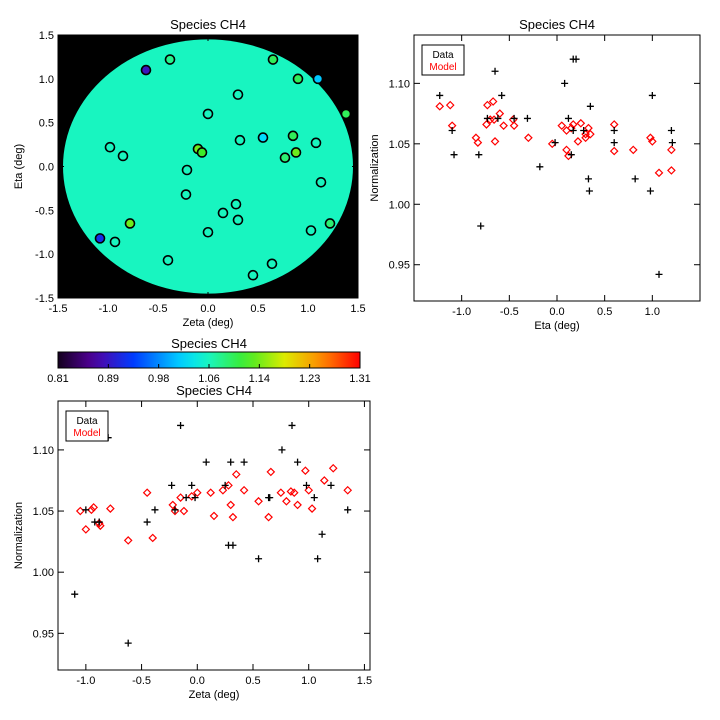 This screenshot has height=720, width=720. Describe the element at coordinates (208, 323) in the screenshot. I see `map-xlabel: Zeta (deg)` at that location.